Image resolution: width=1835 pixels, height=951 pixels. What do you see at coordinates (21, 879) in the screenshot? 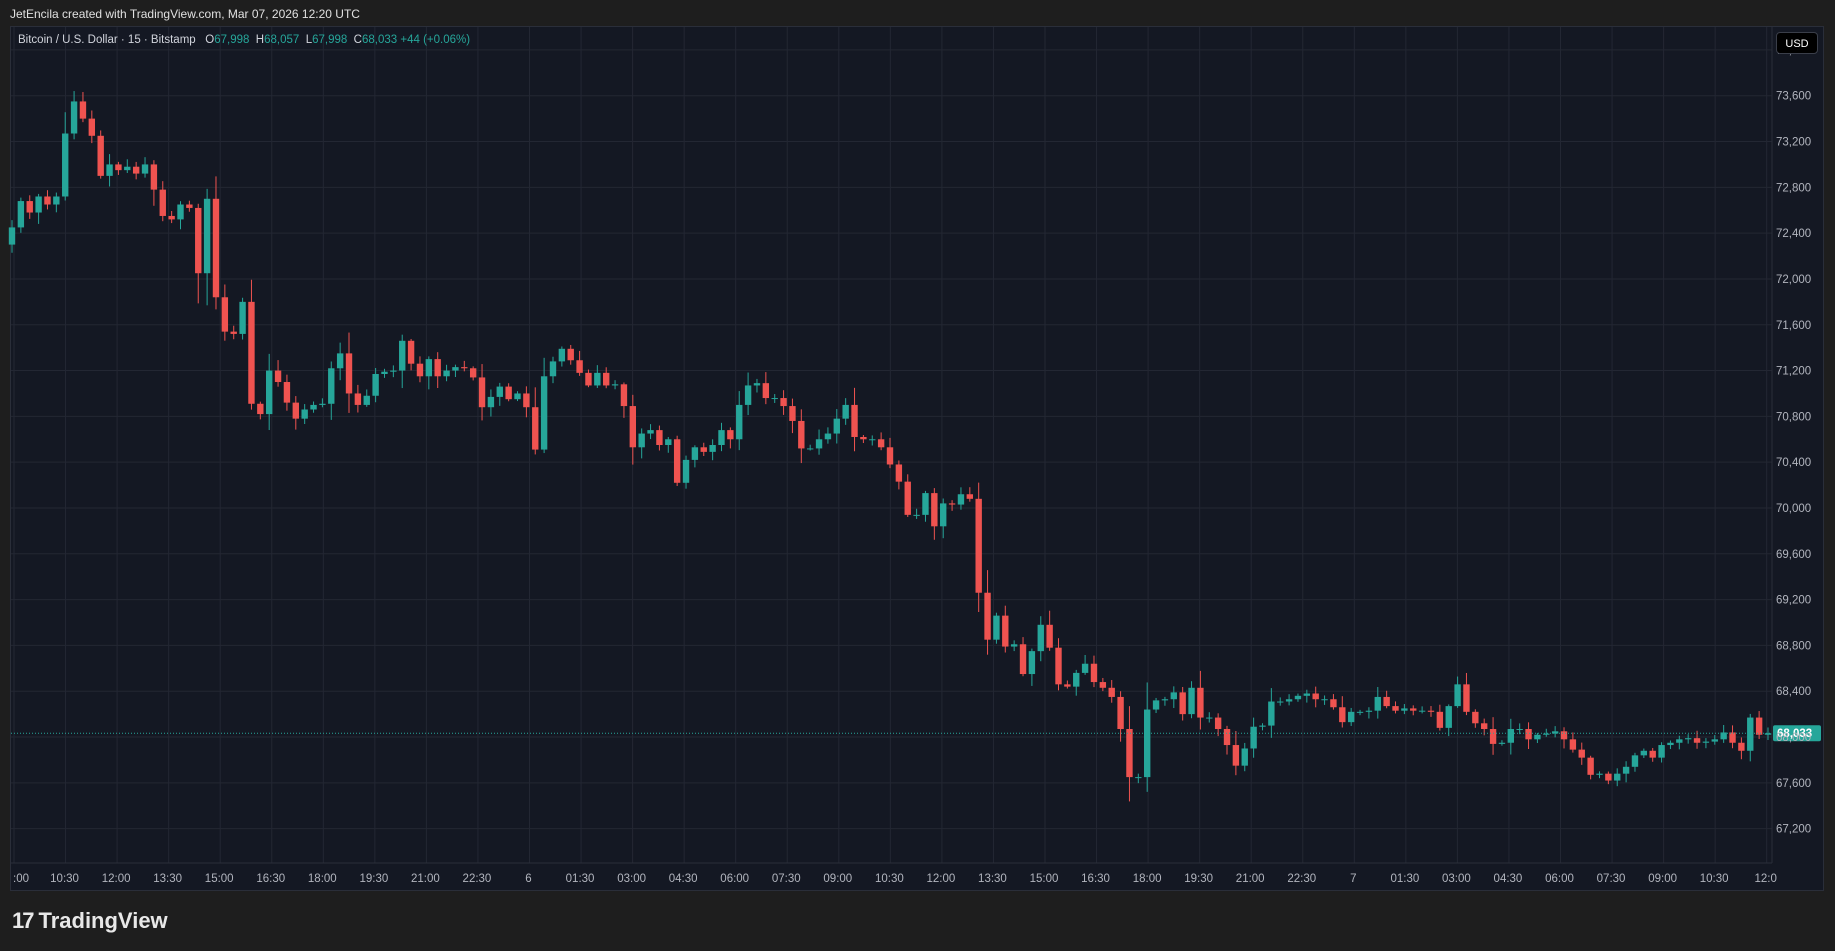
I see `time-tick-label: :00` at bounding box center [21, 879].